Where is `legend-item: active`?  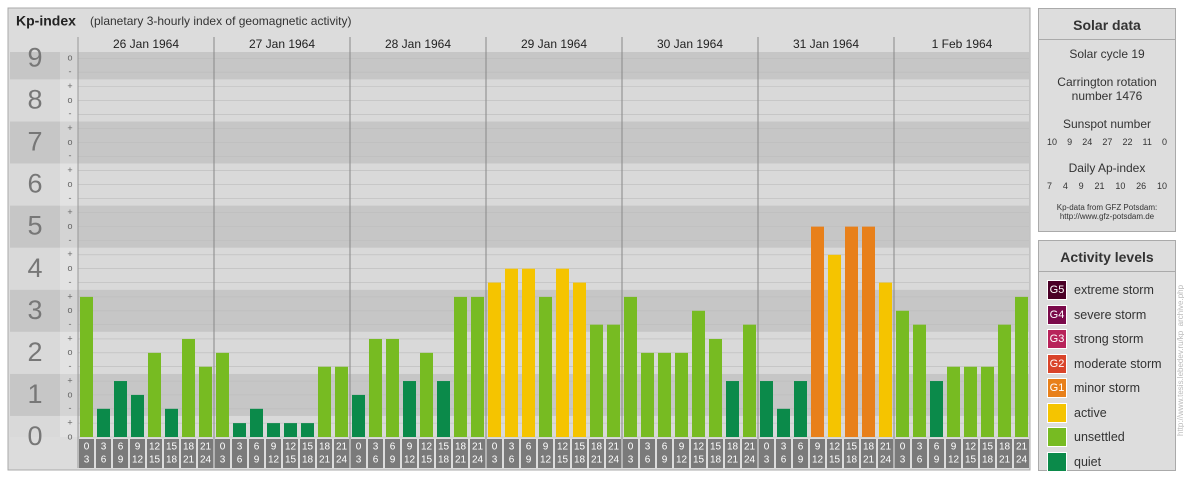
legend-item: active is located at coordinates (1107, 413).